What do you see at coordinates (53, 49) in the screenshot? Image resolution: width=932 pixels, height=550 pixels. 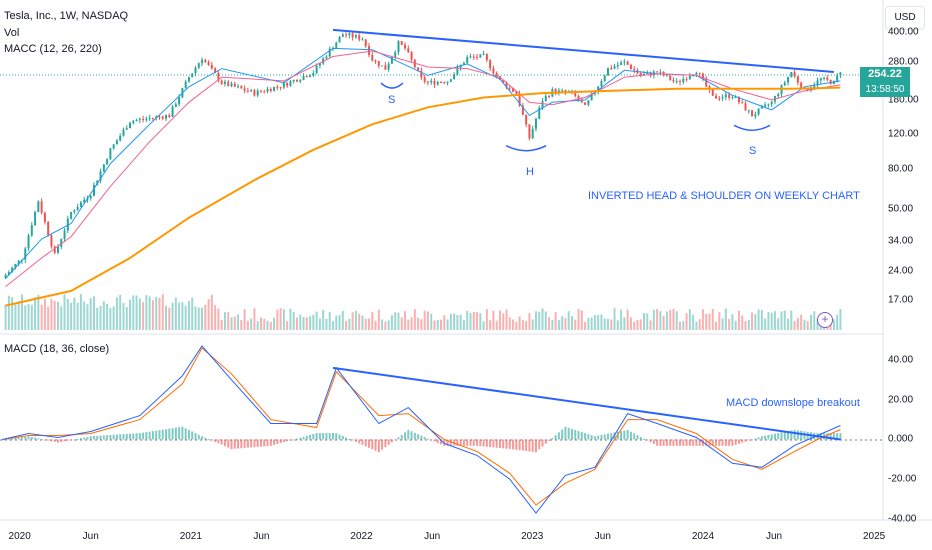 I see `ma-legend: MACC (12, 26, 220)` at bounding box center [53, 49].